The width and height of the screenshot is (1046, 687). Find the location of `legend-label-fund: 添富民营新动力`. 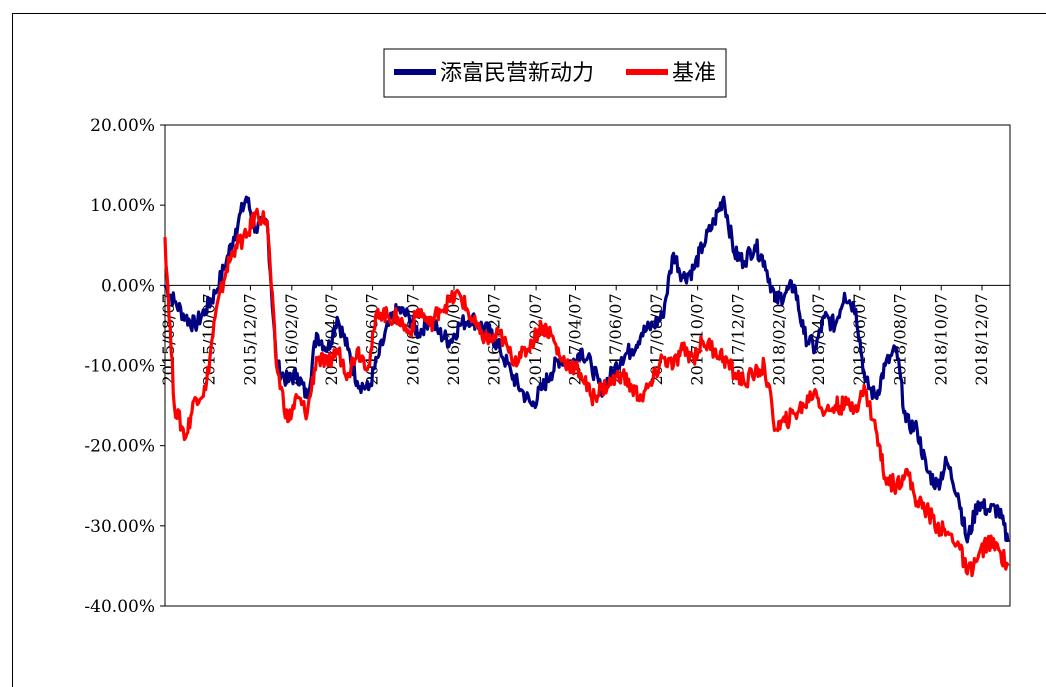

legend-label-fund: 添富民营新动力 is located at coordinates (517, 73).